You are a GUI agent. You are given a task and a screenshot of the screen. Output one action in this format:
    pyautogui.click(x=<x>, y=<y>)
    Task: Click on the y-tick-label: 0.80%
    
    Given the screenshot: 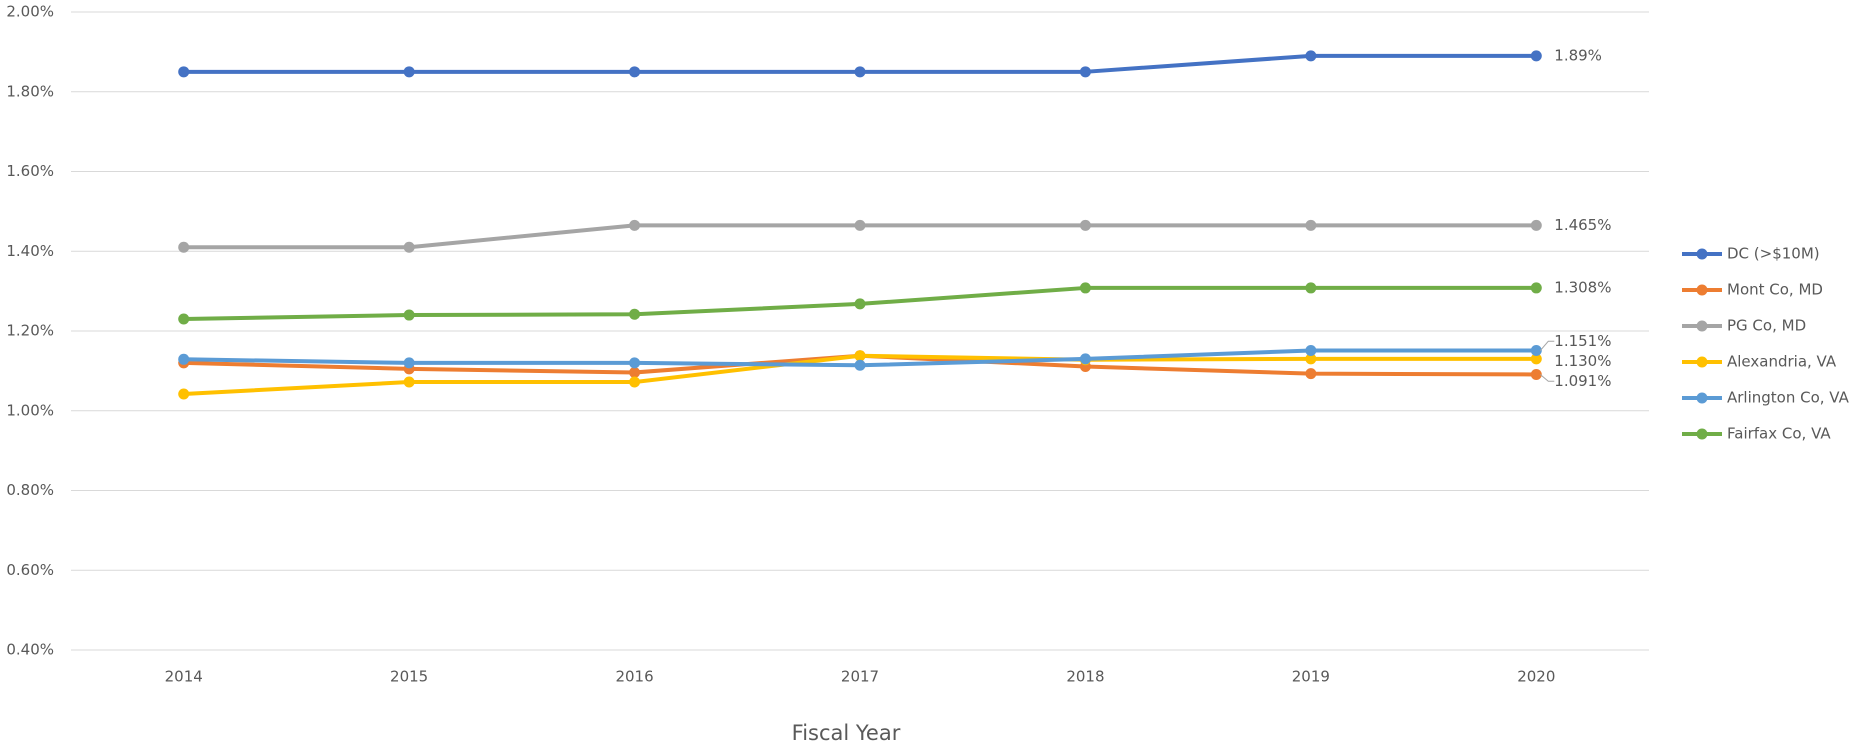 What is the action you would take?
    pyautogui.click(x=30, y=490)
    